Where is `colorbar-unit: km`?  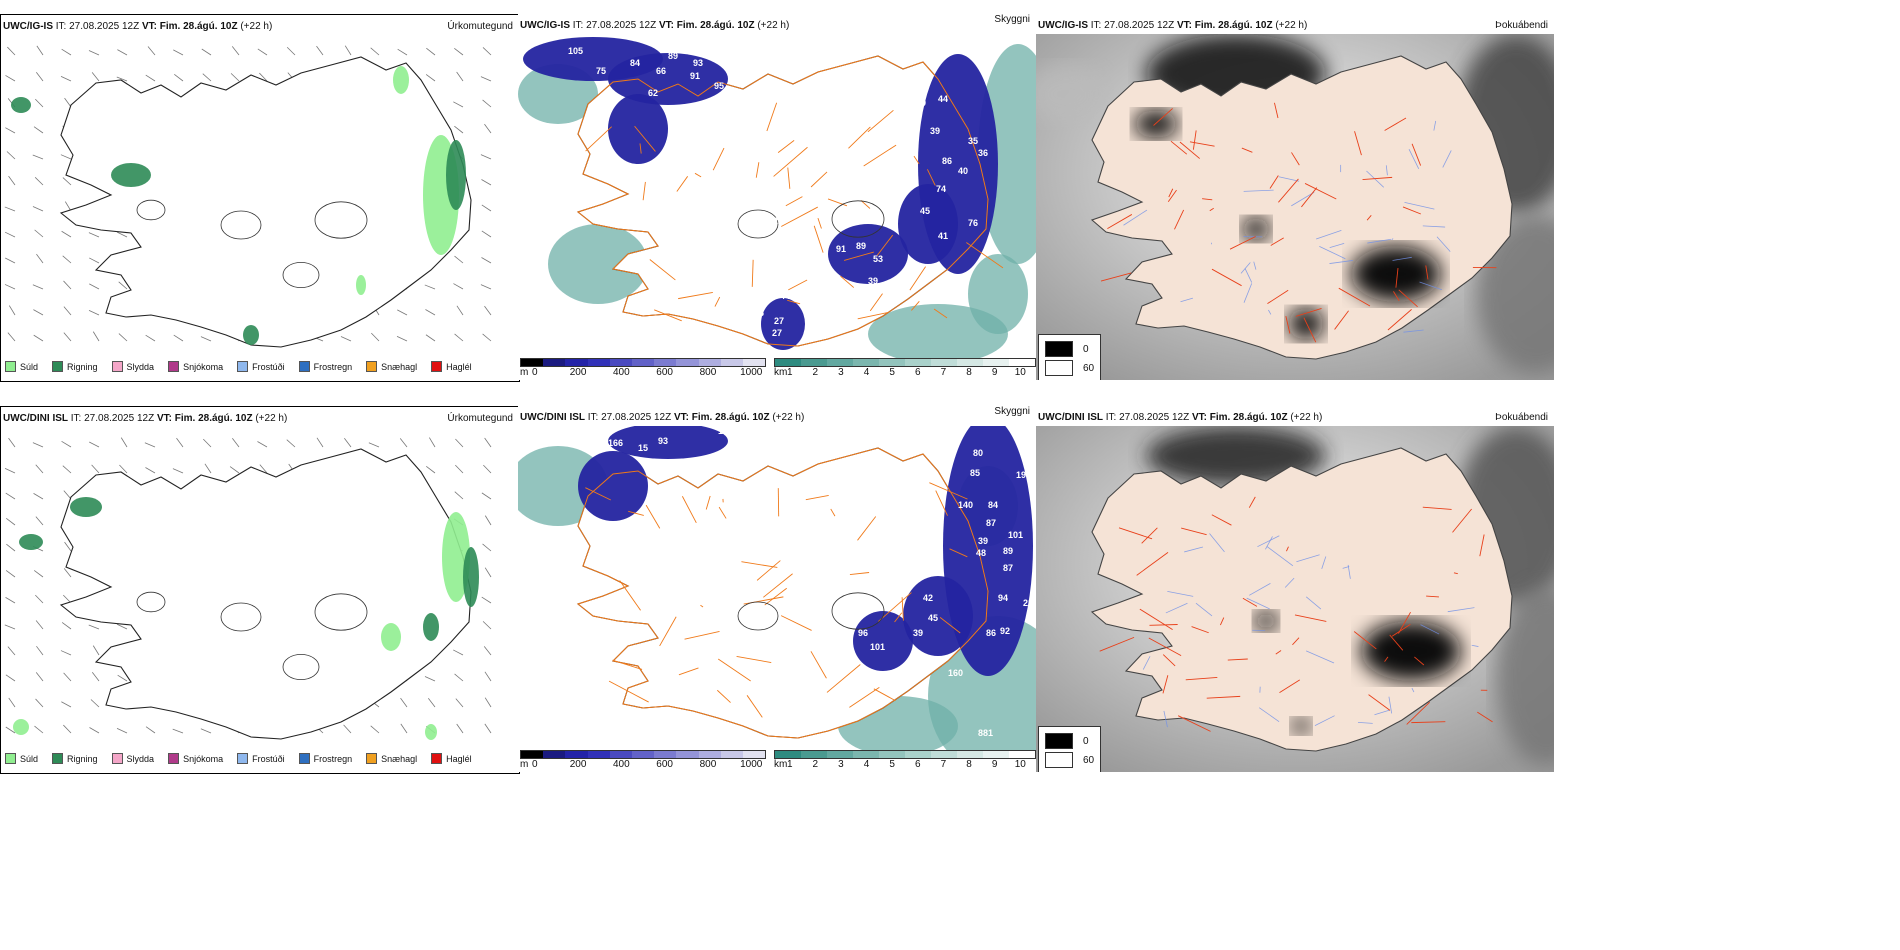
colorbar-unit: km is located at coordinates (781, 372).